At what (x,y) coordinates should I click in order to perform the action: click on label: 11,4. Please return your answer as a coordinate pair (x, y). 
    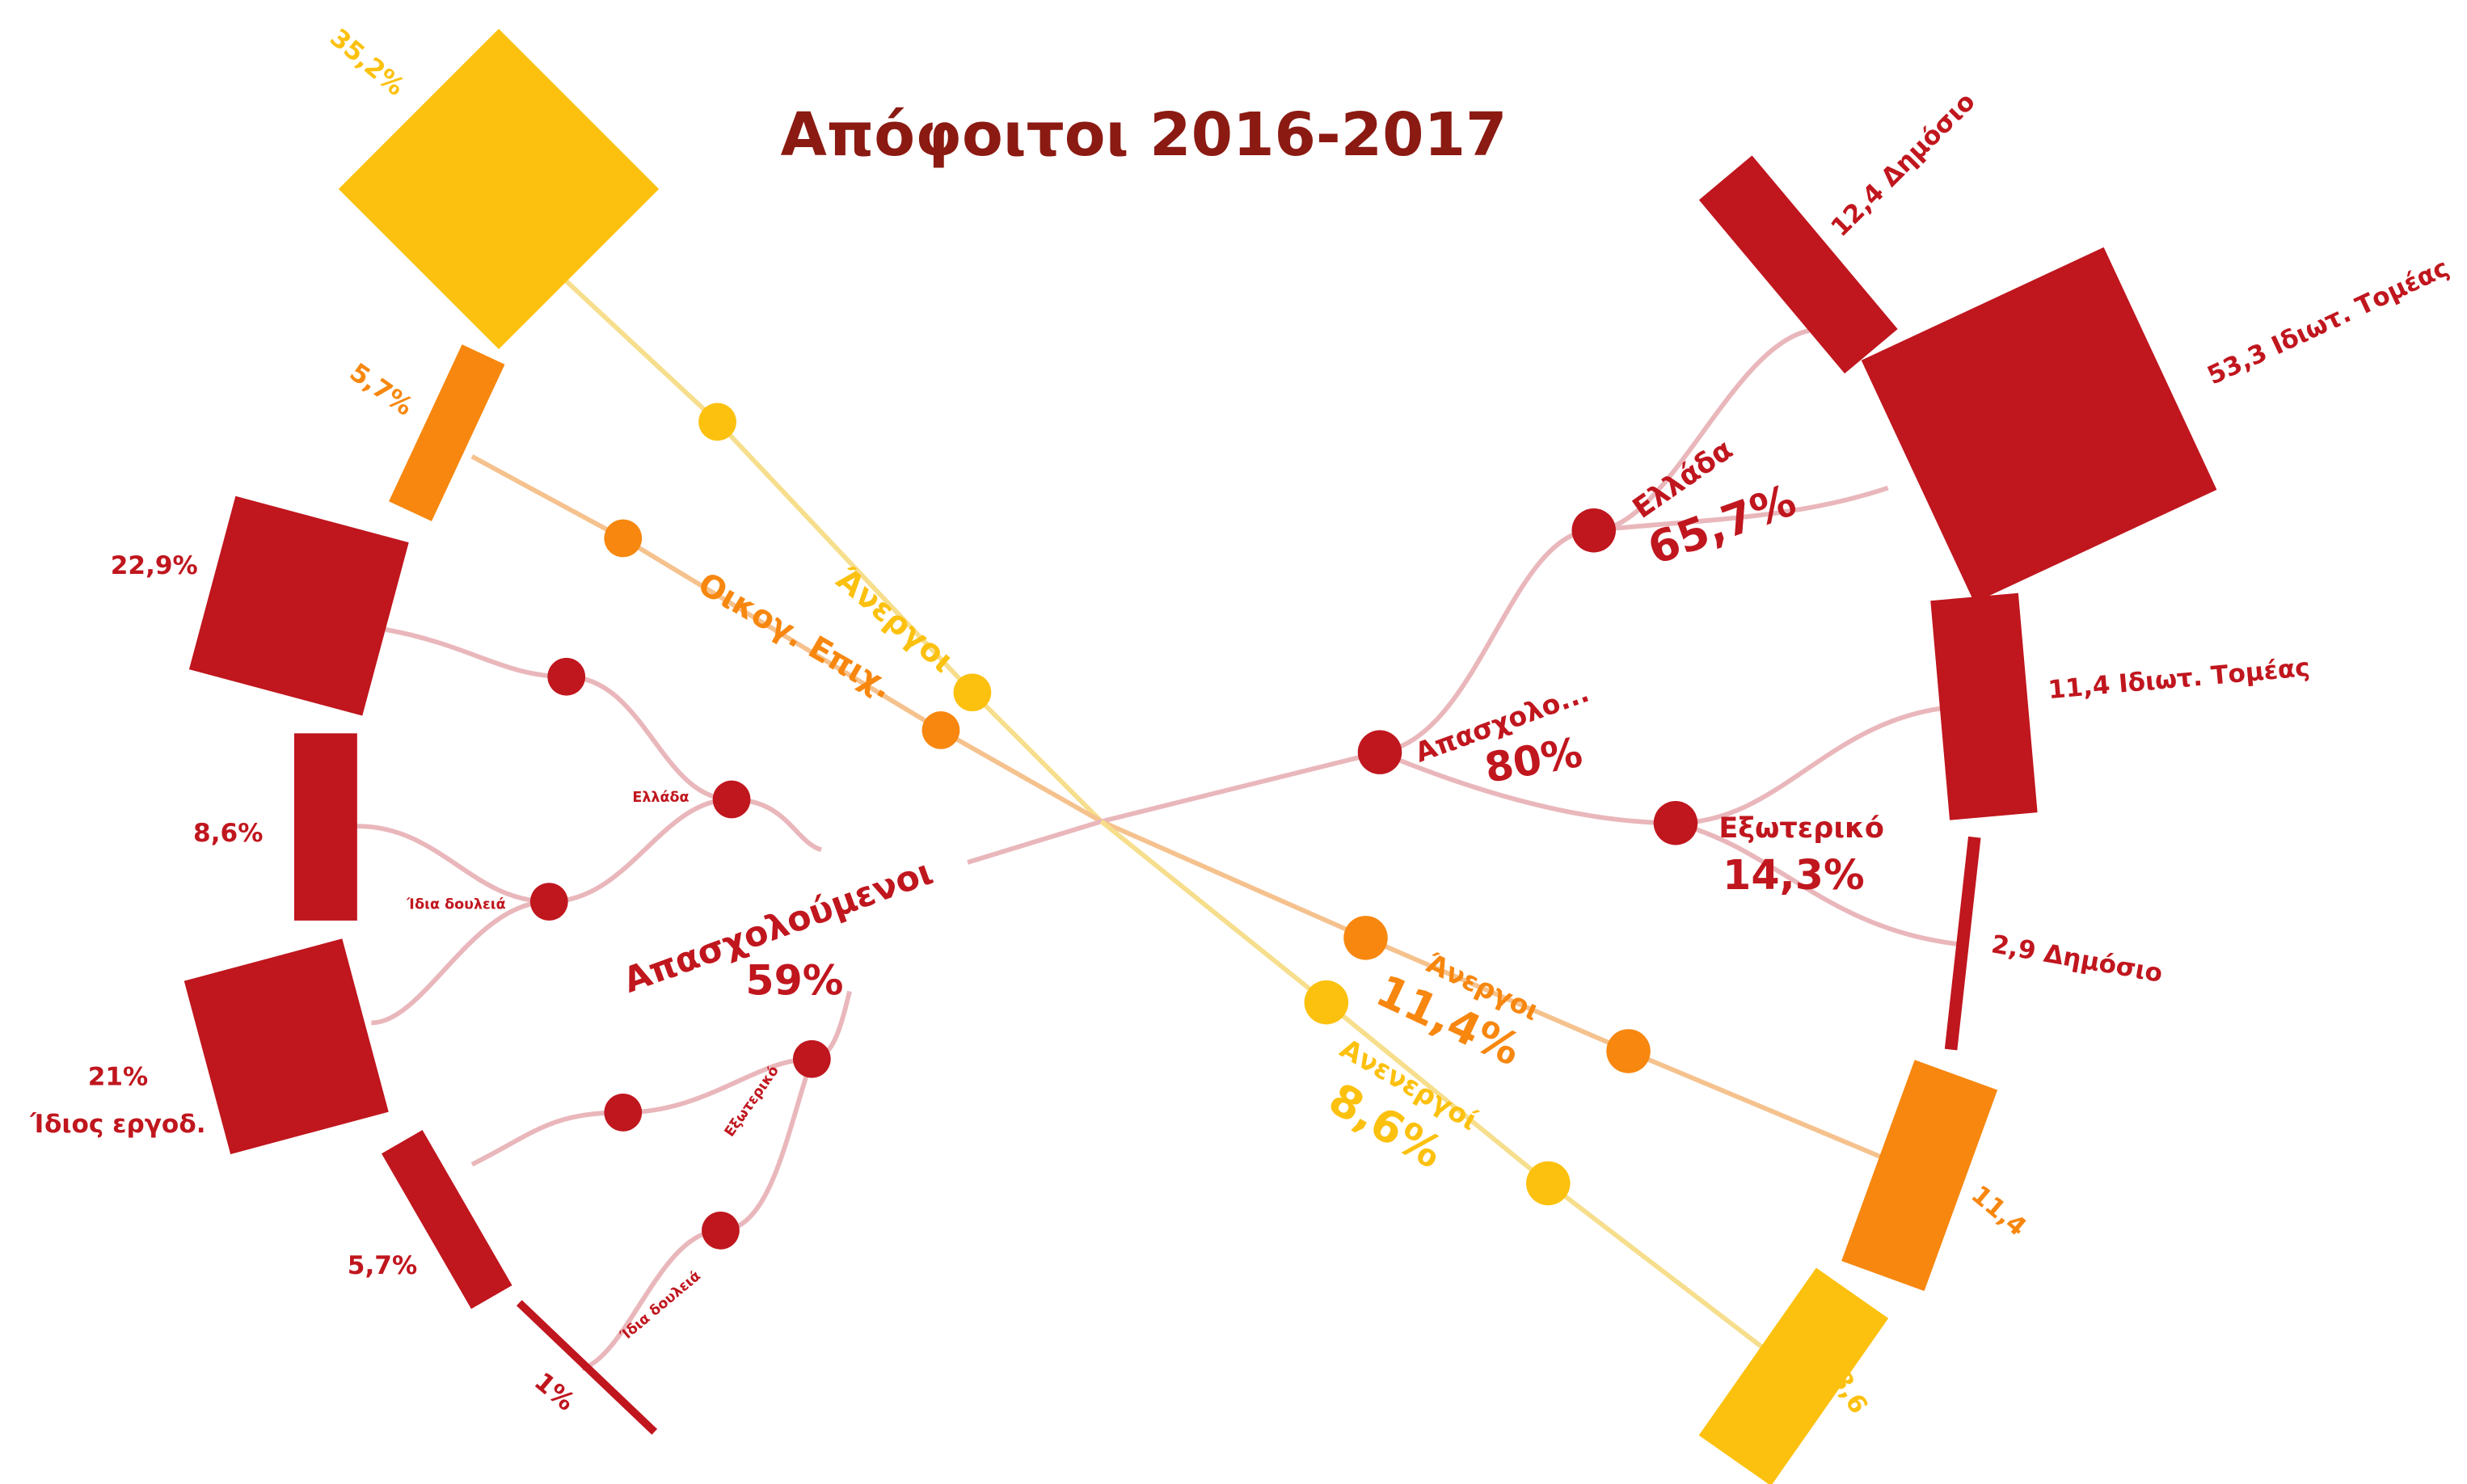
    Looking at the image, I should click on (1999, 1211).